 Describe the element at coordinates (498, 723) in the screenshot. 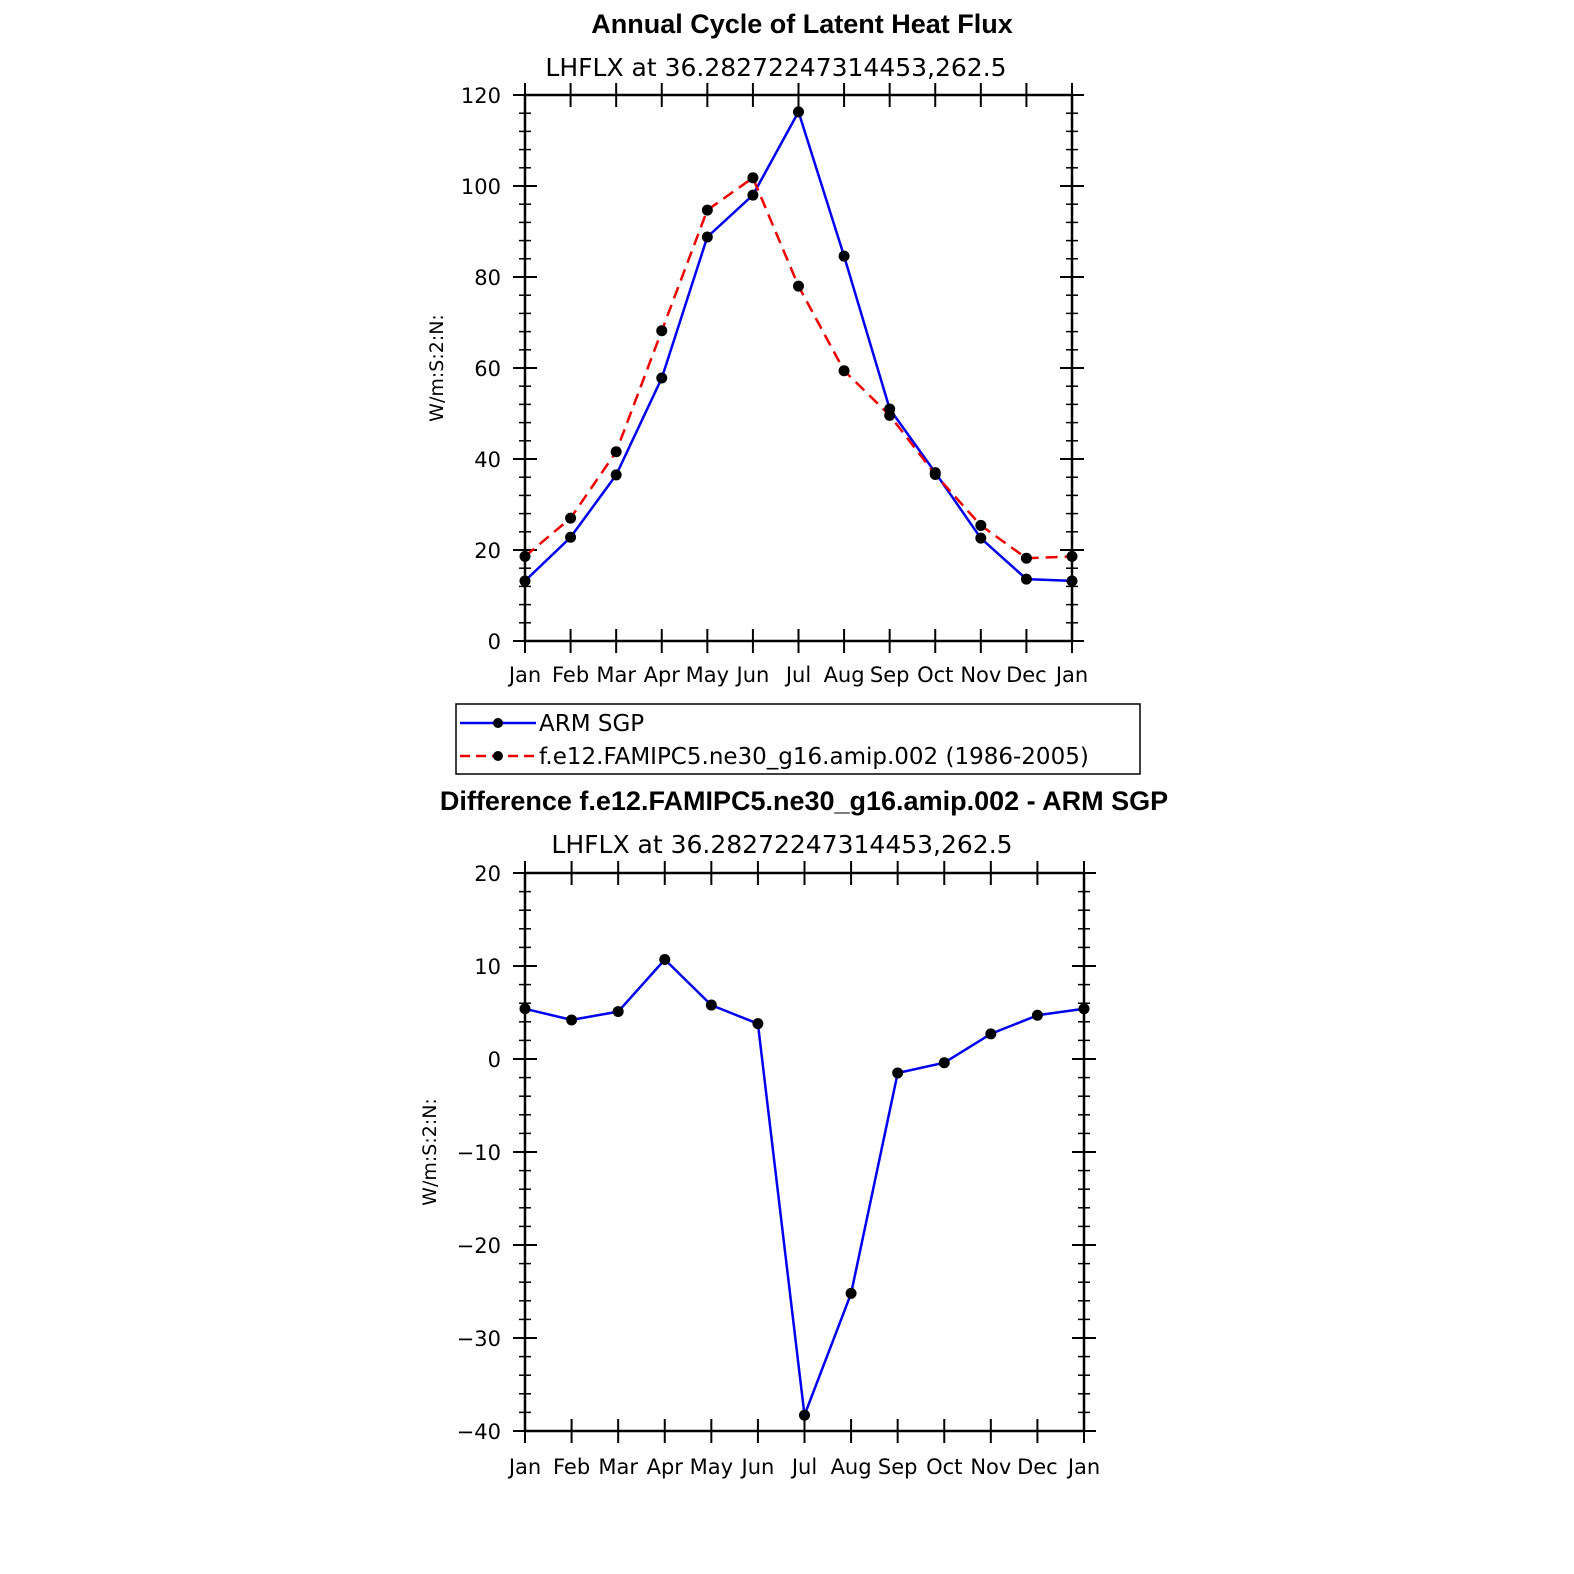

I see `legend-marker-arm-sgp` at that location.